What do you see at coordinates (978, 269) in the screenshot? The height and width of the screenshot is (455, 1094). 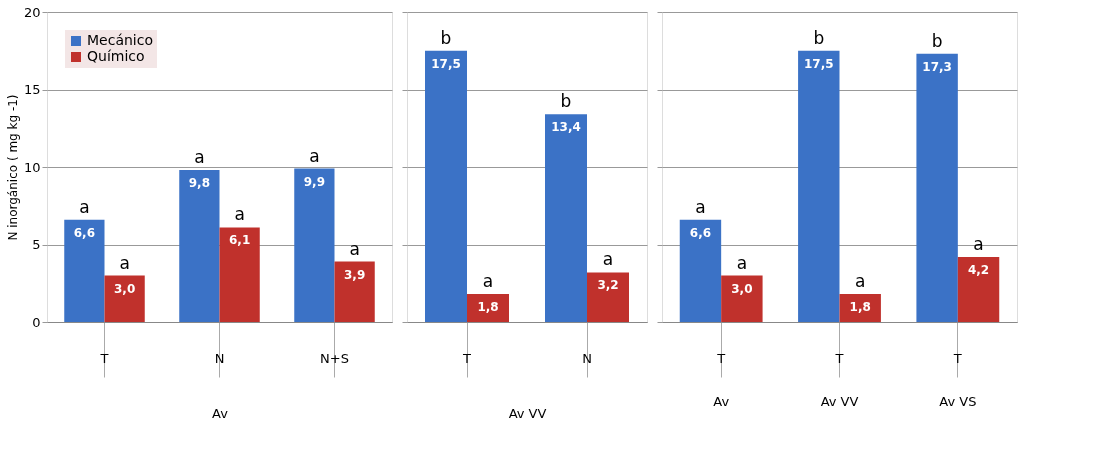 I see `data-label: 4,2` at bounding box center [978, 269].